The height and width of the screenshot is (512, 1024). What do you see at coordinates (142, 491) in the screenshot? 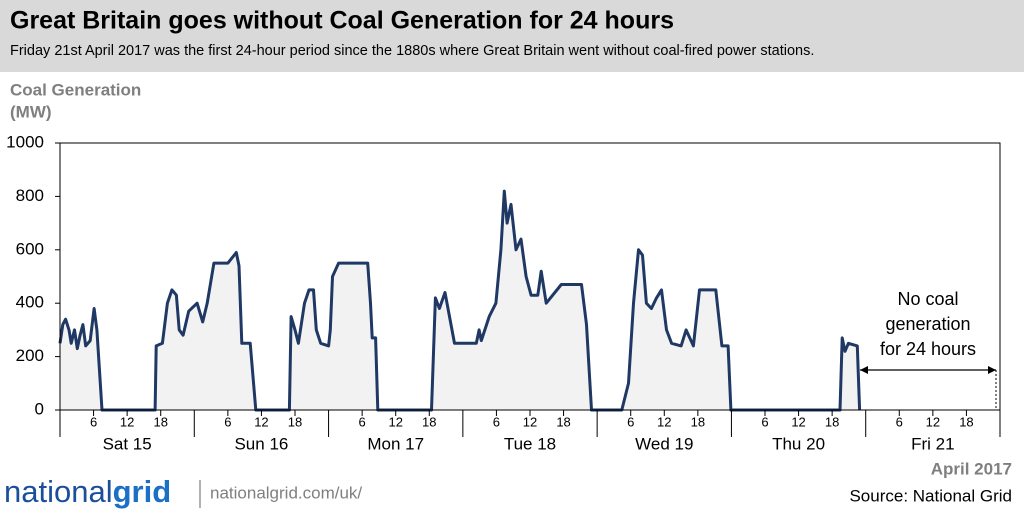
I see `brand-part: grid` at bounding box center [142, 491].